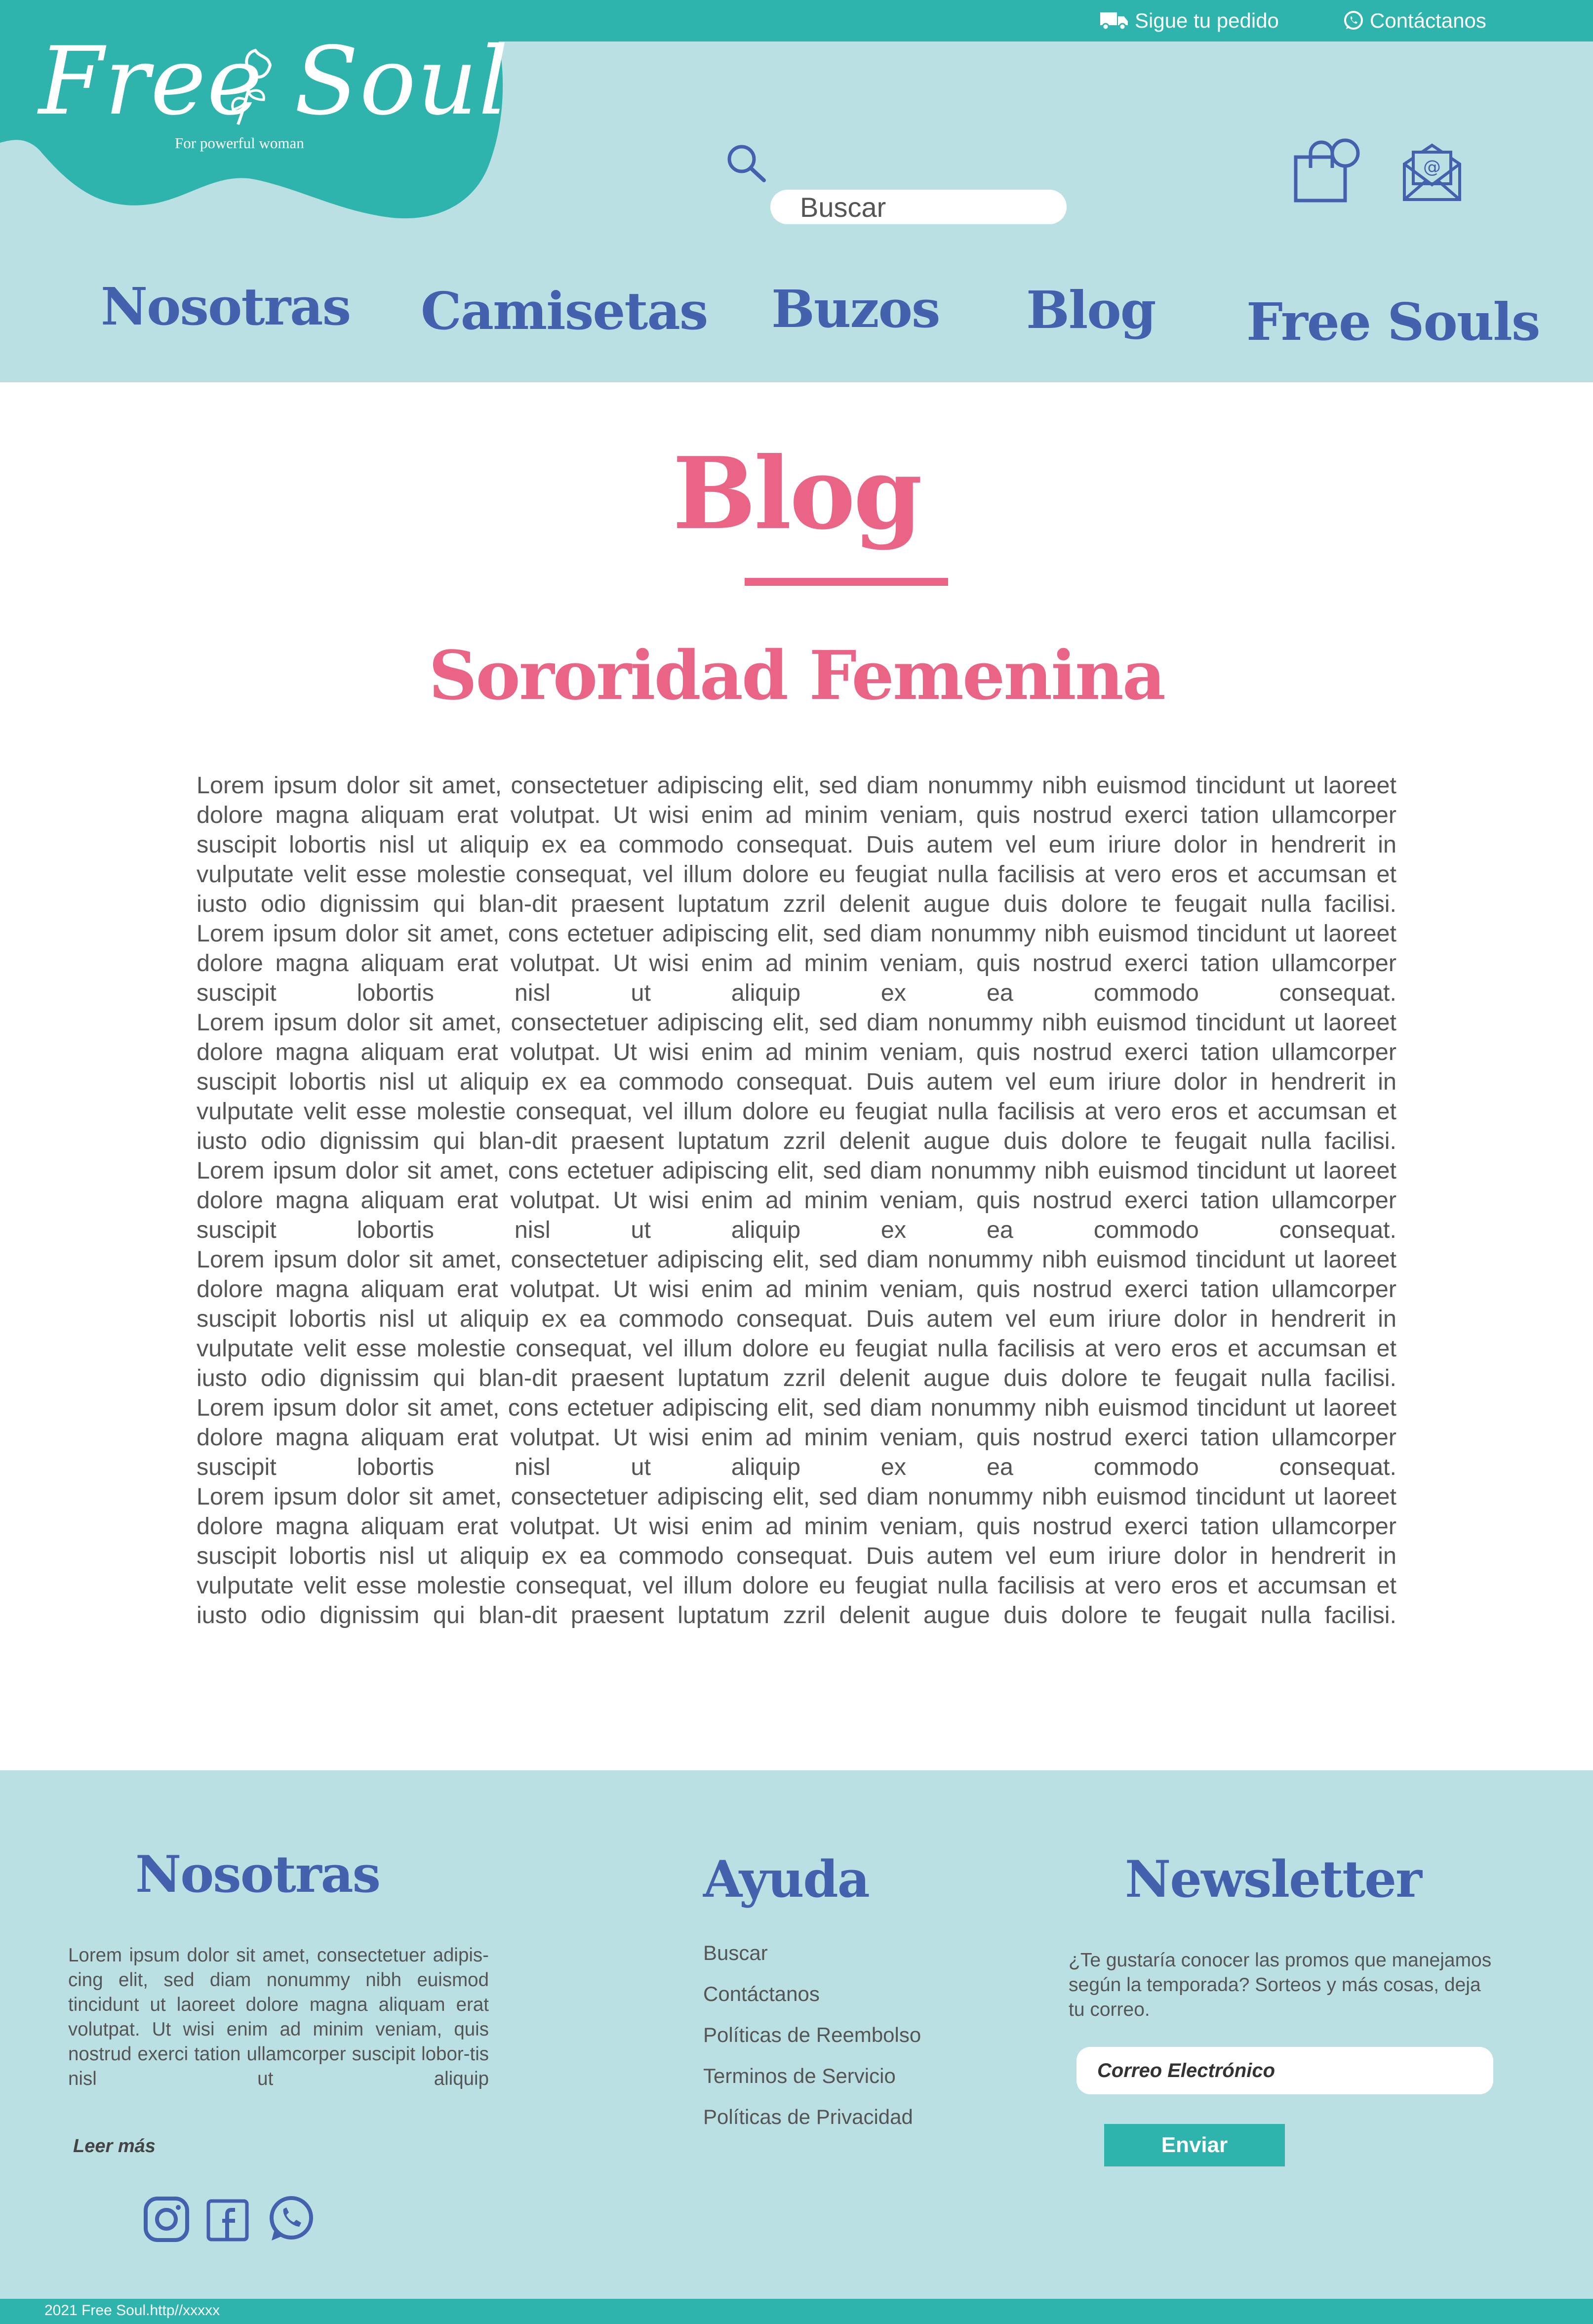  Describe the element at coordinates (402, 81) in the screenshot. I see `logo-word-soul: Soul` at that location.